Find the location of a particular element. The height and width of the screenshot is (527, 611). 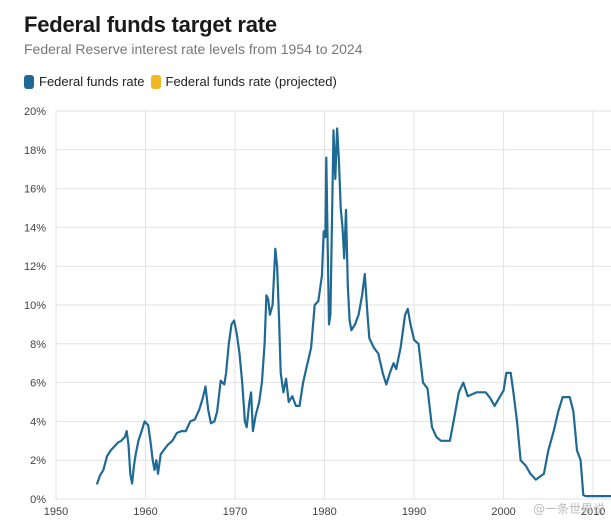

y-axis-ticks: 0% 2% 4% 6% 8% 10% 12% 14% 16% 18% 20% is located at coordinates (35, 306).